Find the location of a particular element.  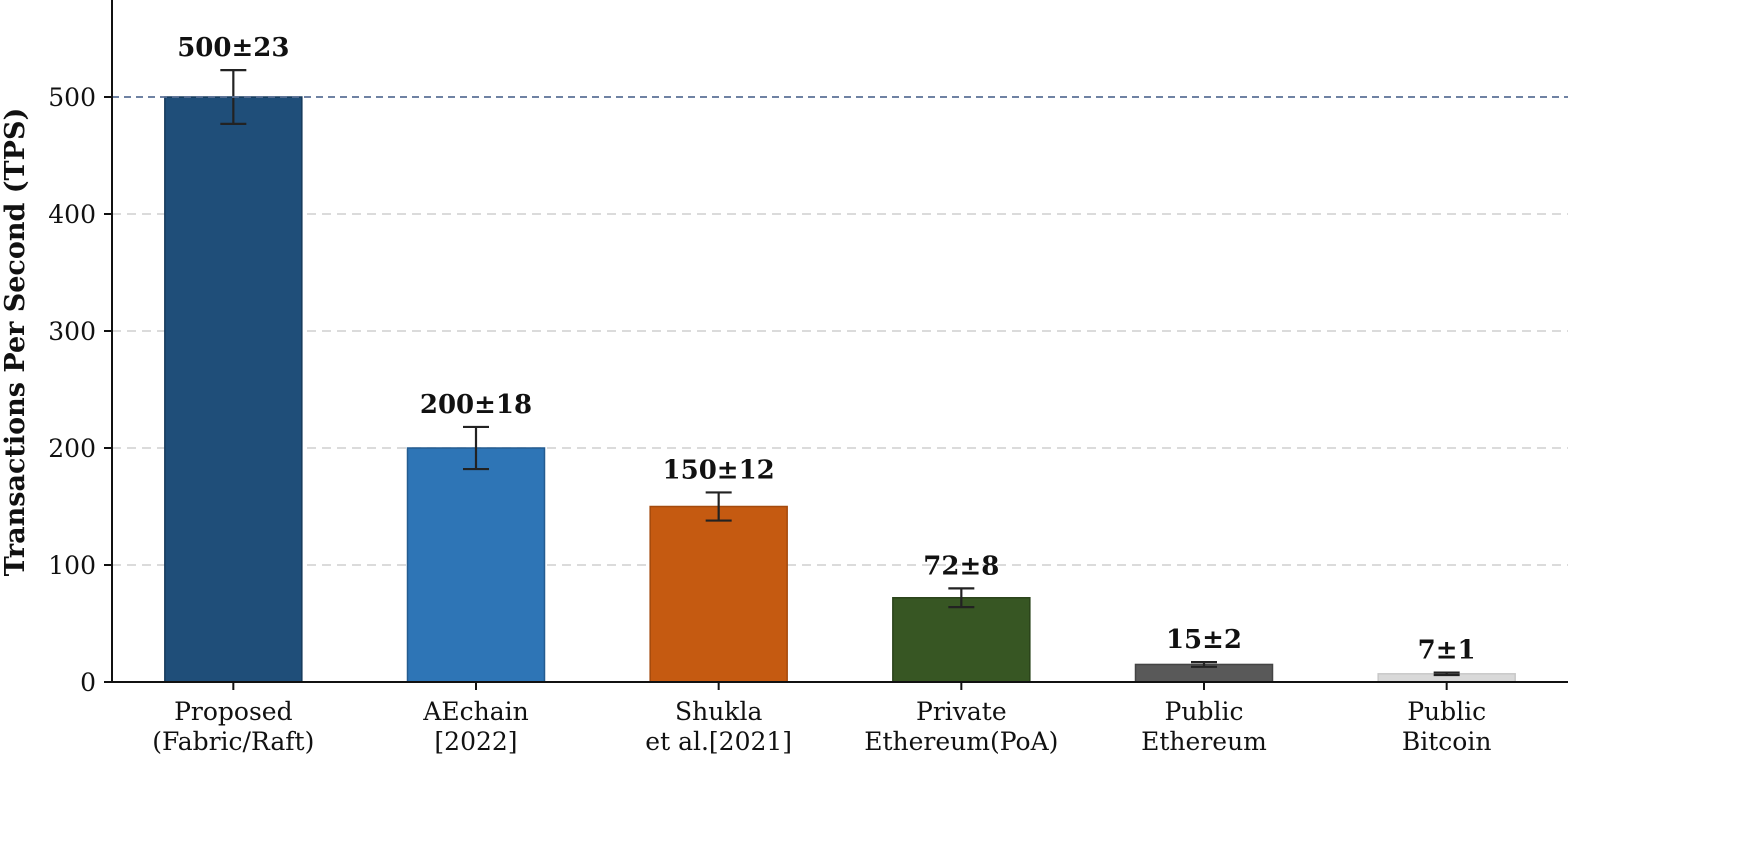

y-tick-label-500: 500 is located at coordinates (72, 97).